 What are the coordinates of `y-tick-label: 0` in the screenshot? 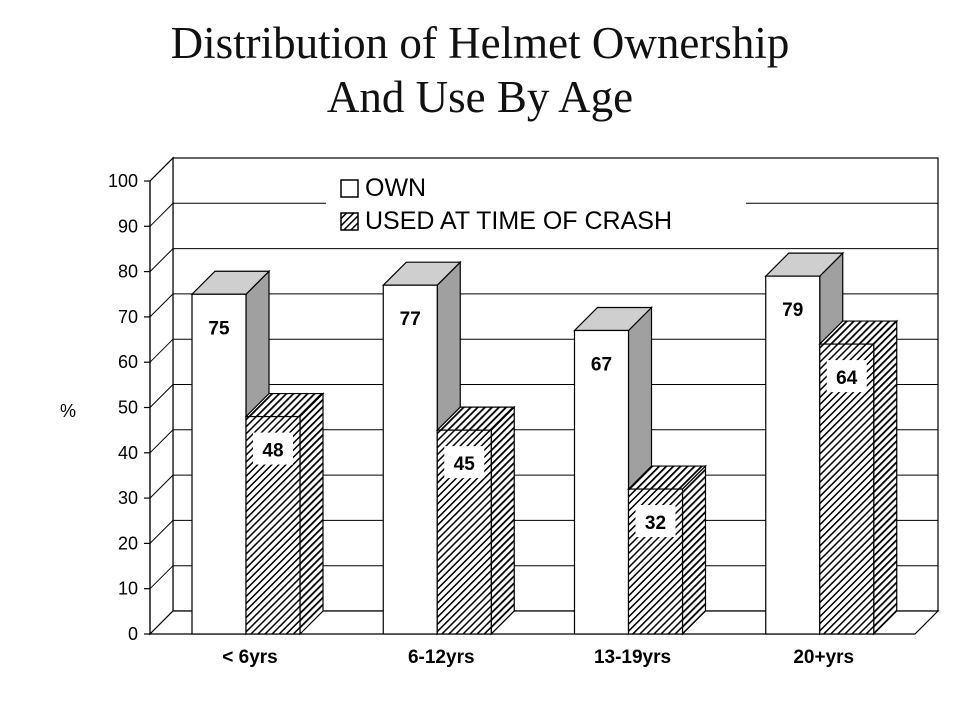 It's located at (133, 634).